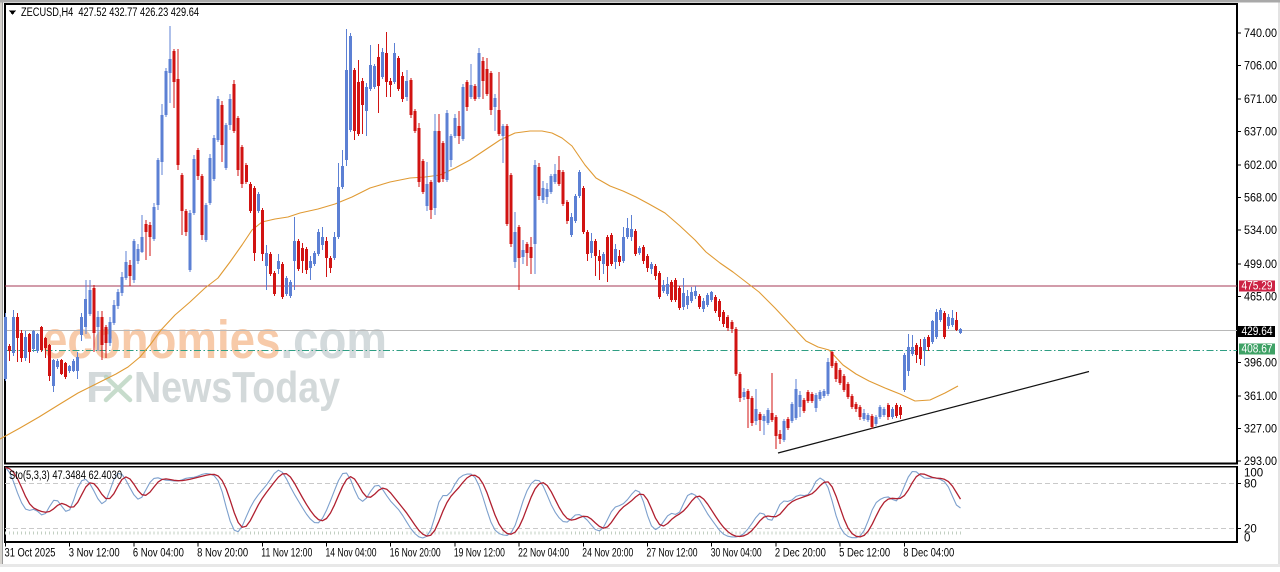  Describe the element at coordinates (928, 554) in the screenshot. I see `svg-text: 8 Dec 04:00` at that location.